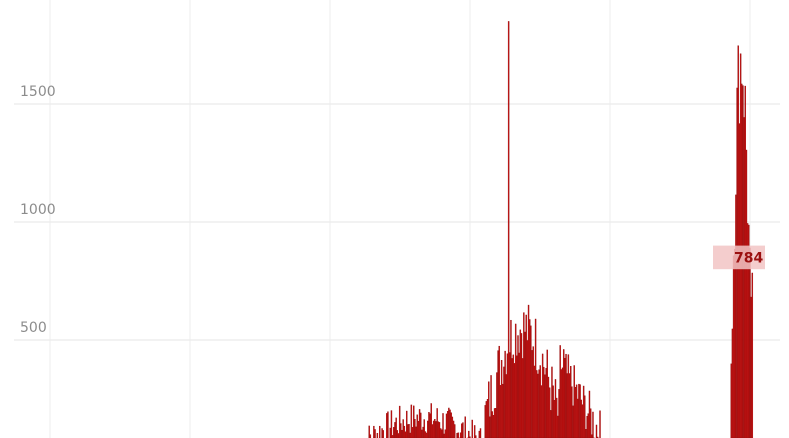  Describe the element at coordinates (748, 258) in the screenshot. I see `last-value-label: 784` at that location.